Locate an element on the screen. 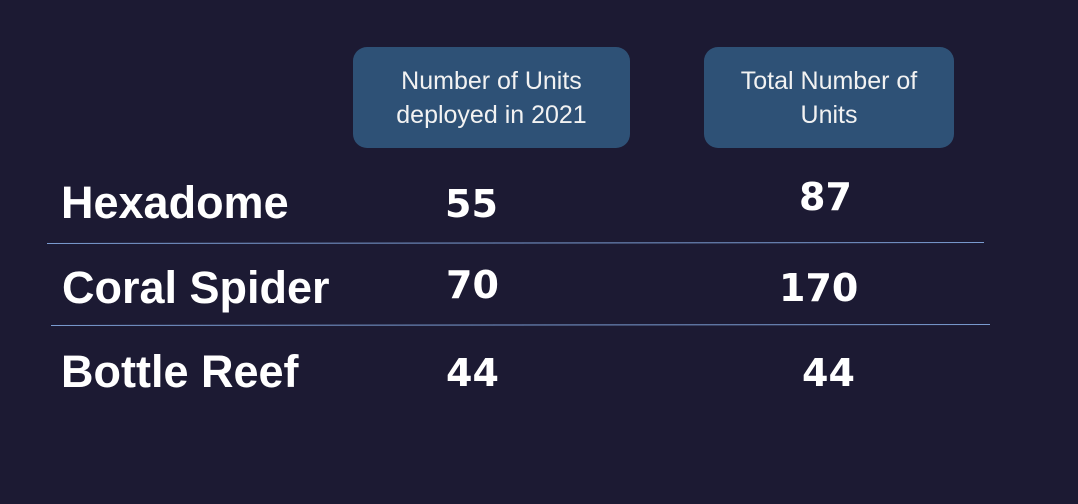 The height and width of the screenshot is (504, 1078). row-label-coral-spider: Coral Spider is located at coordinates (196, 287).